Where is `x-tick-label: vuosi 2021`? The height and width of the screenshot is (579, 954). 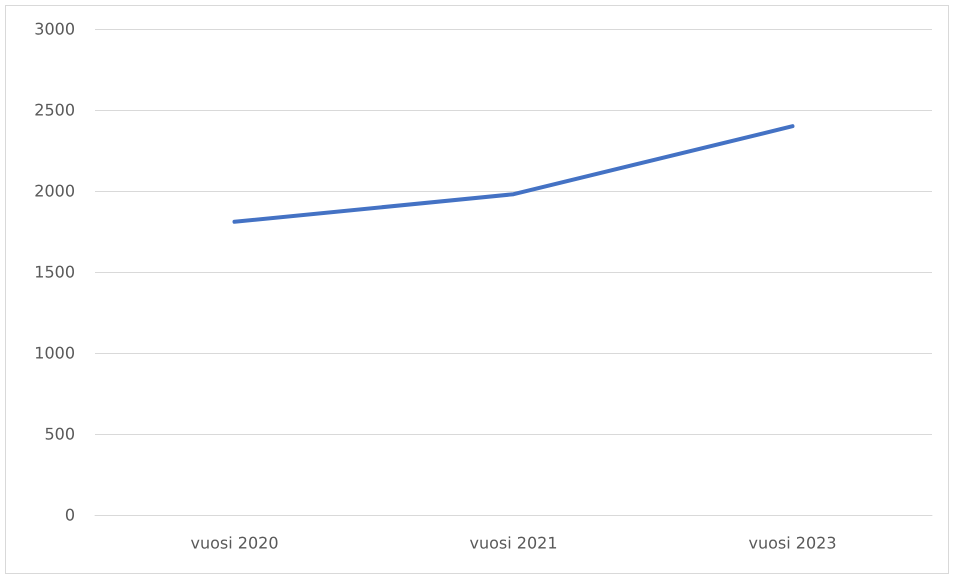 x-tick-label: vuosi 2021 is located at coordinates (514, 543).